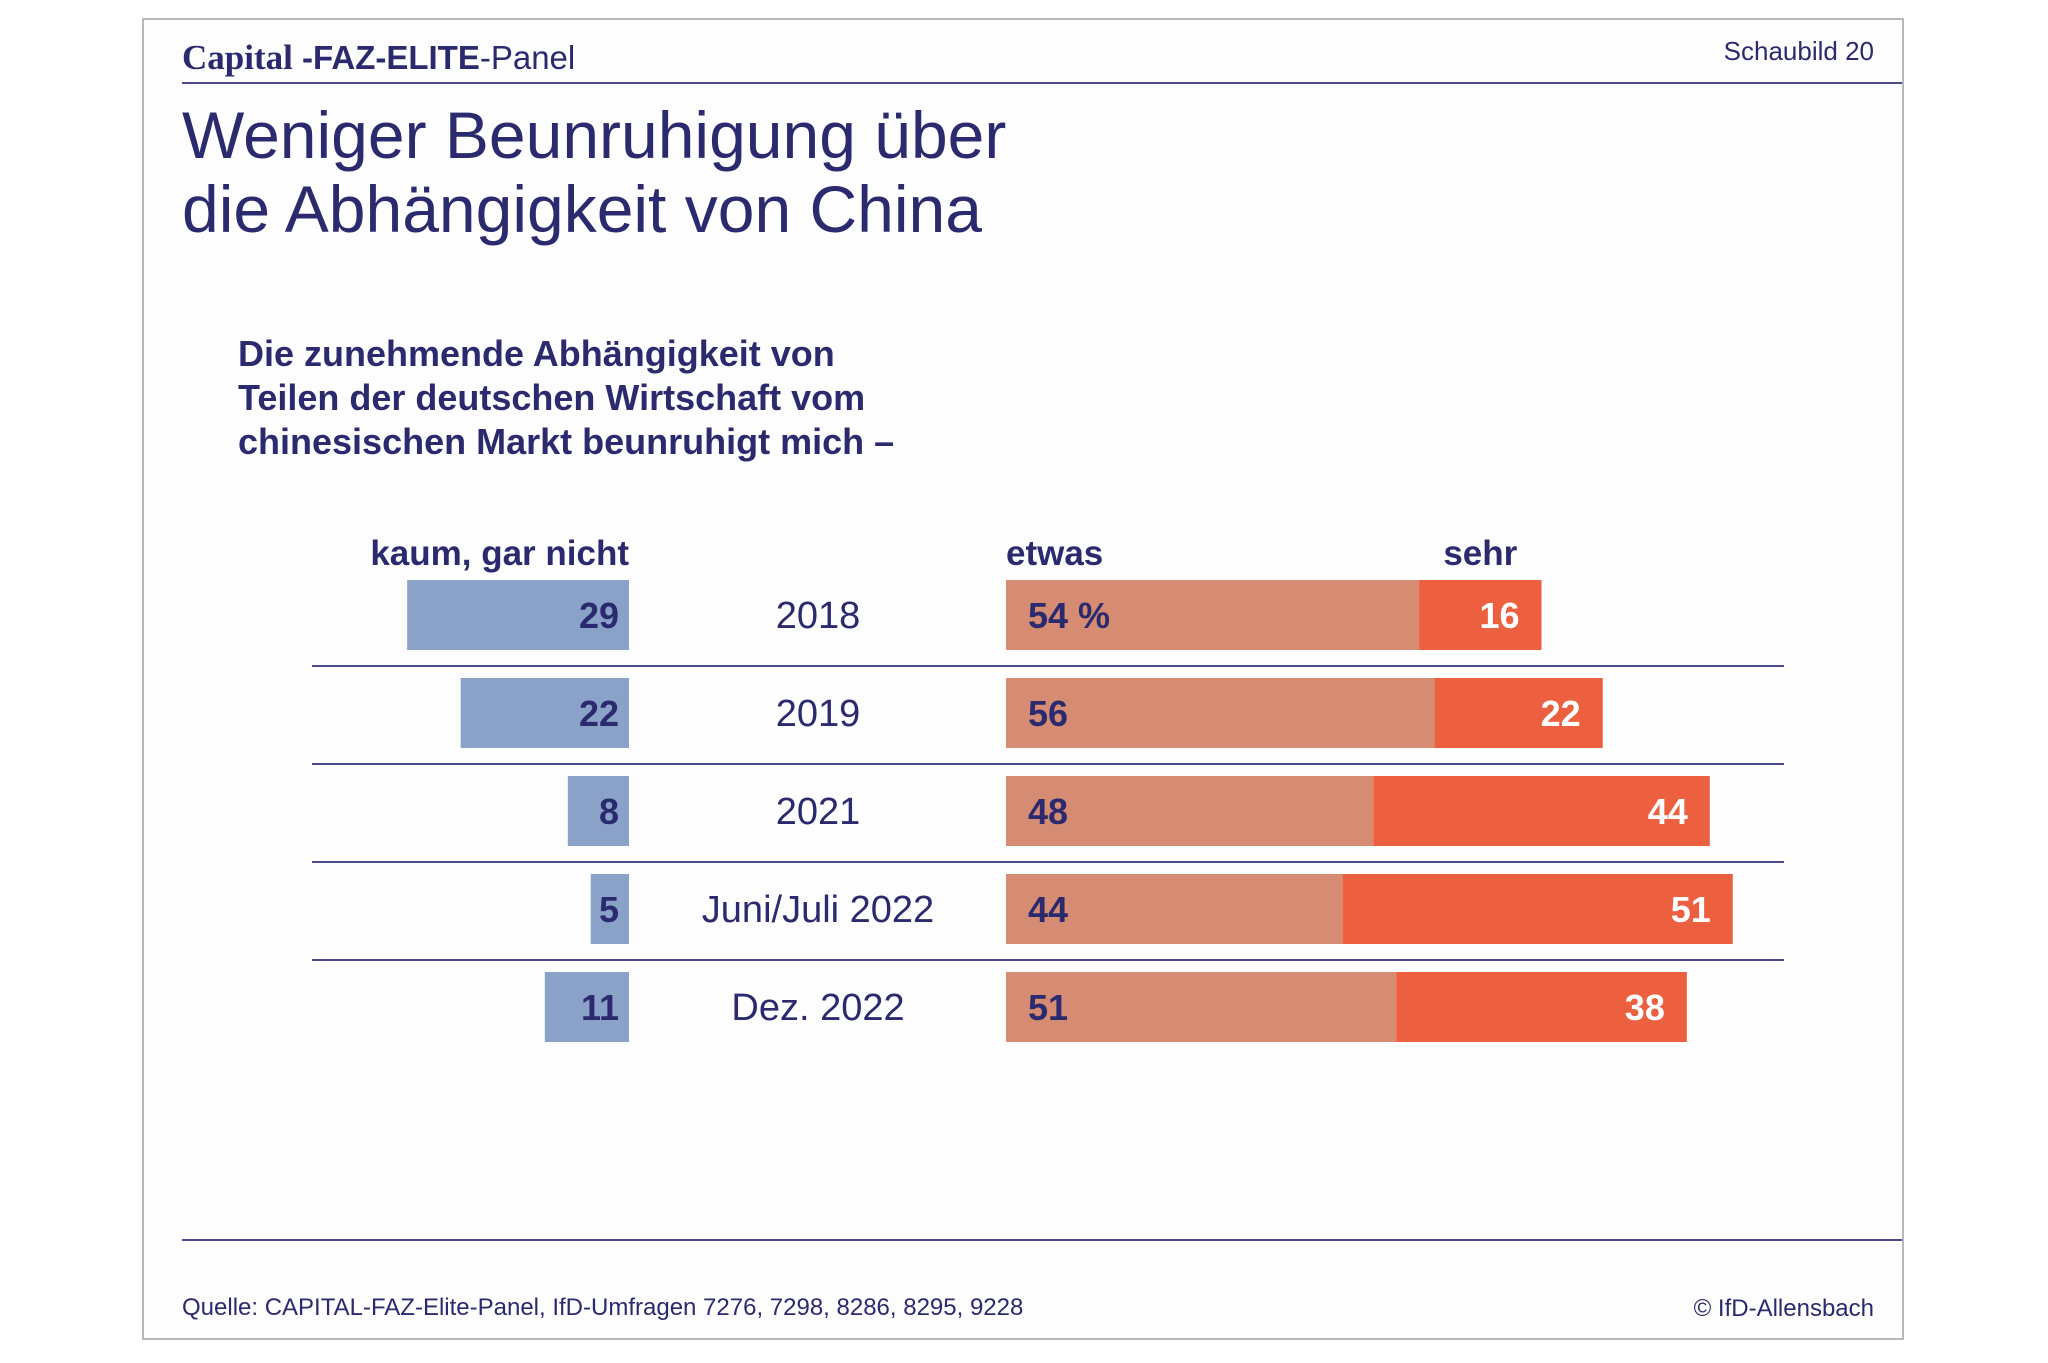 The image size is (2048, 1363). I want to click on category-label: 2018, so click(818, 616).